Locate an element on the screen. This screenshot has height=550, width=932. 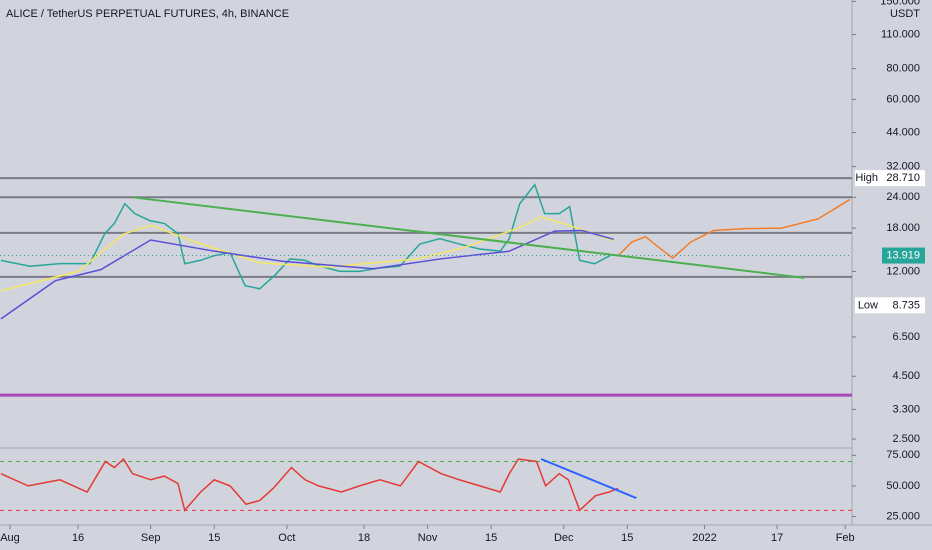
x-tick-label: 17 is located at coordinates (777, 538).